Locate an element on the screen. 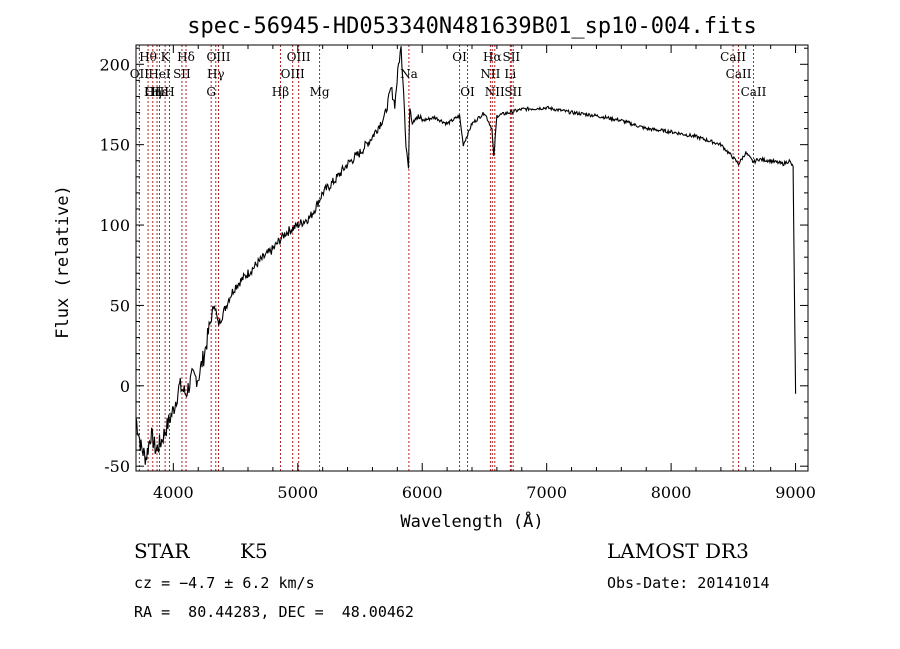 The height and width of the screenshot is (649, 900). x-tick-label: 7000 is located at coordinates (546, 492).